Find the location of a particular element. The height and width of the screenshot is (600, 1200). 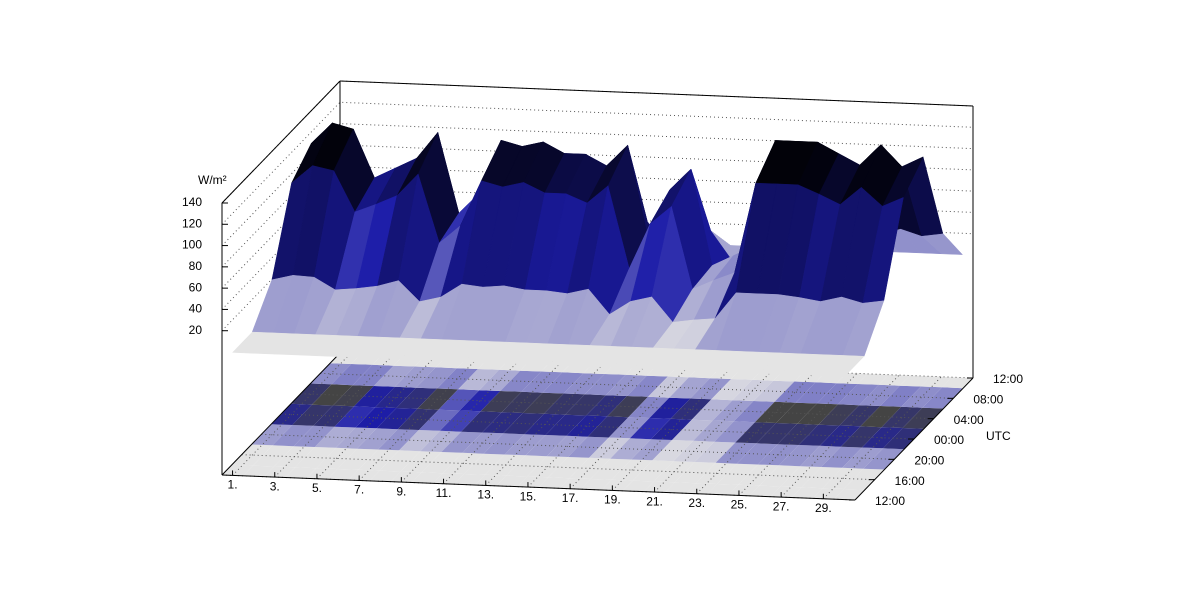

x-tick-label: 15. is located at coordinates (528, 496).